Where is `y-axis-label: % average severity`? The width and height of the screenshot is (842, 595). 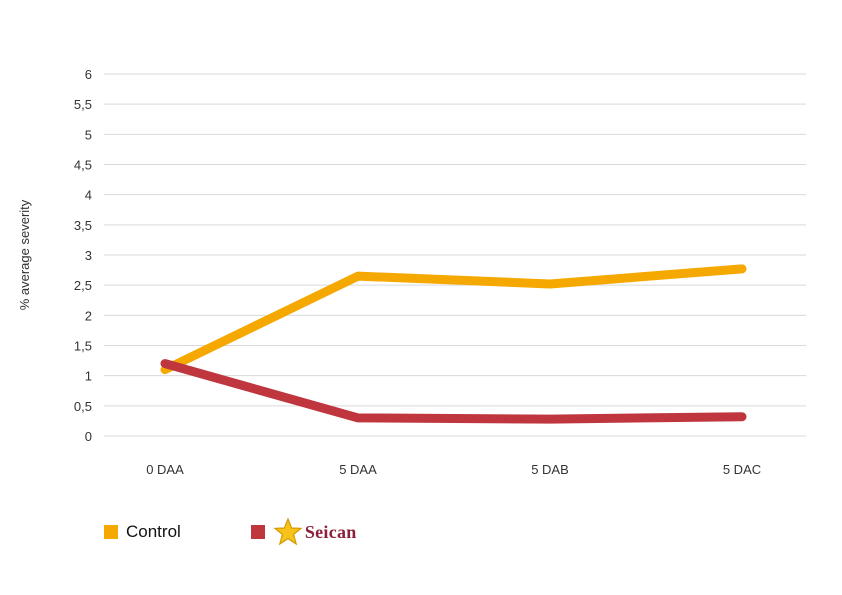
y-axis-label: % average severity is located at coordinates (24, 254).